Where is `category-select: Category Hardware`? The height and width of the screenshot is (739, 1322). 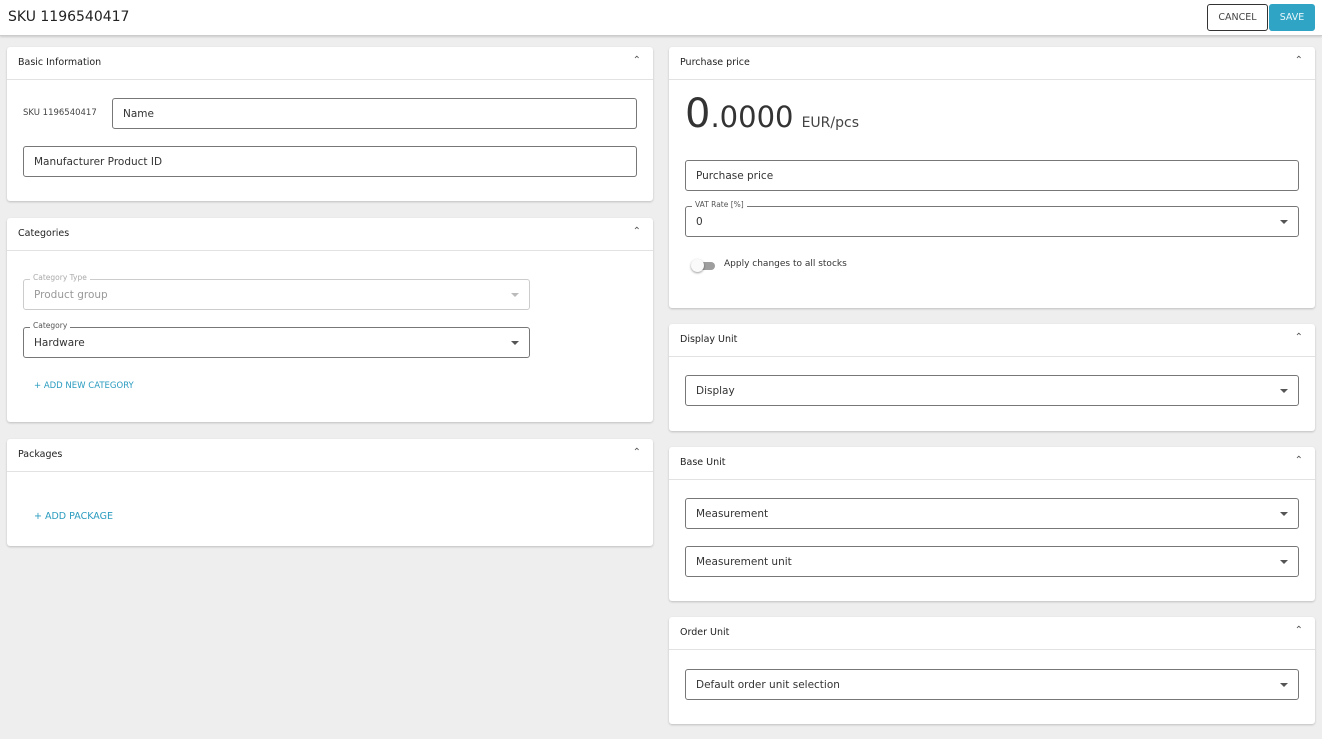 category-select: Category Hardware is located at coordinates (276, 339).